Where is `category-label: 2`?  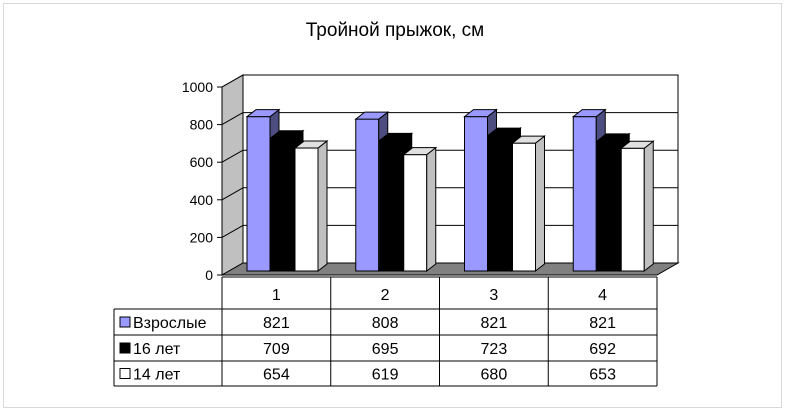 category-label: 2 is located at coordinates (385, 295).